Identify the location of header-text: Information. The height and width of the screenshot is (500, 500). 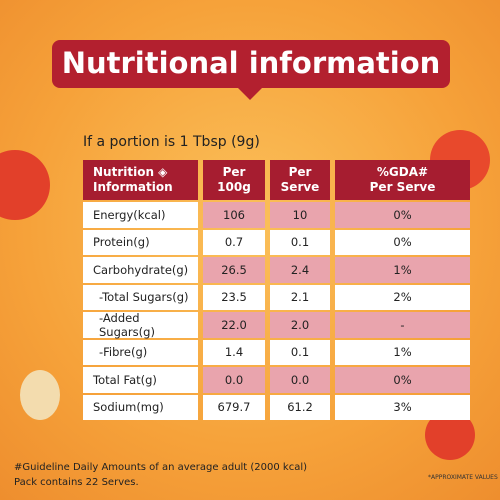
(133, 187).